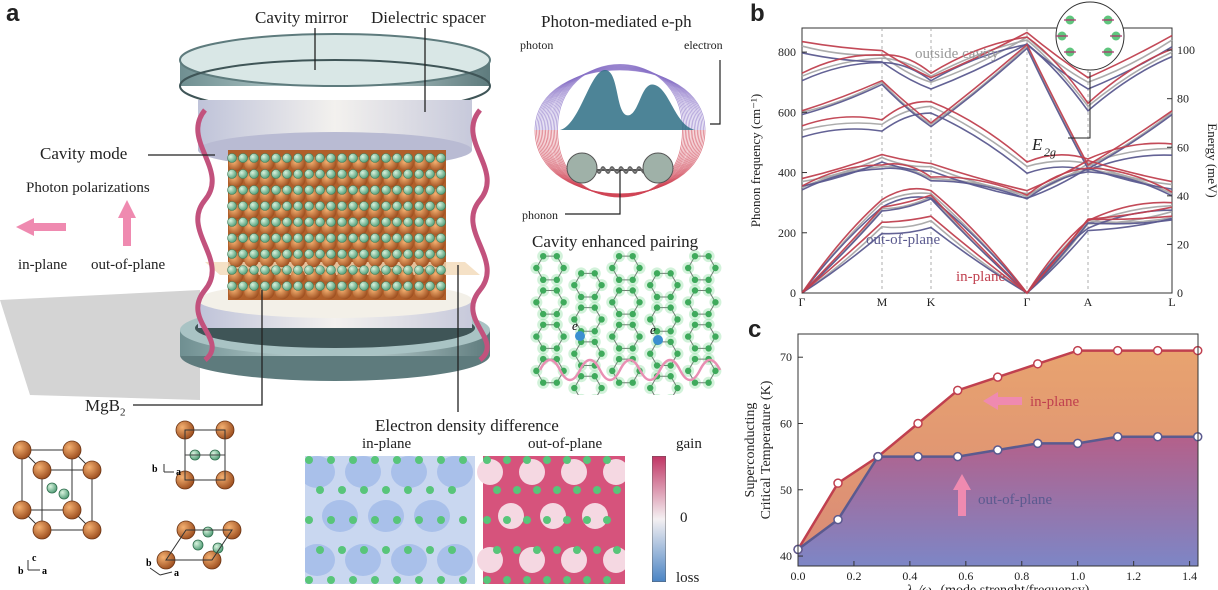  I want to click on axis-a-label-3: a, so click(176, 573).